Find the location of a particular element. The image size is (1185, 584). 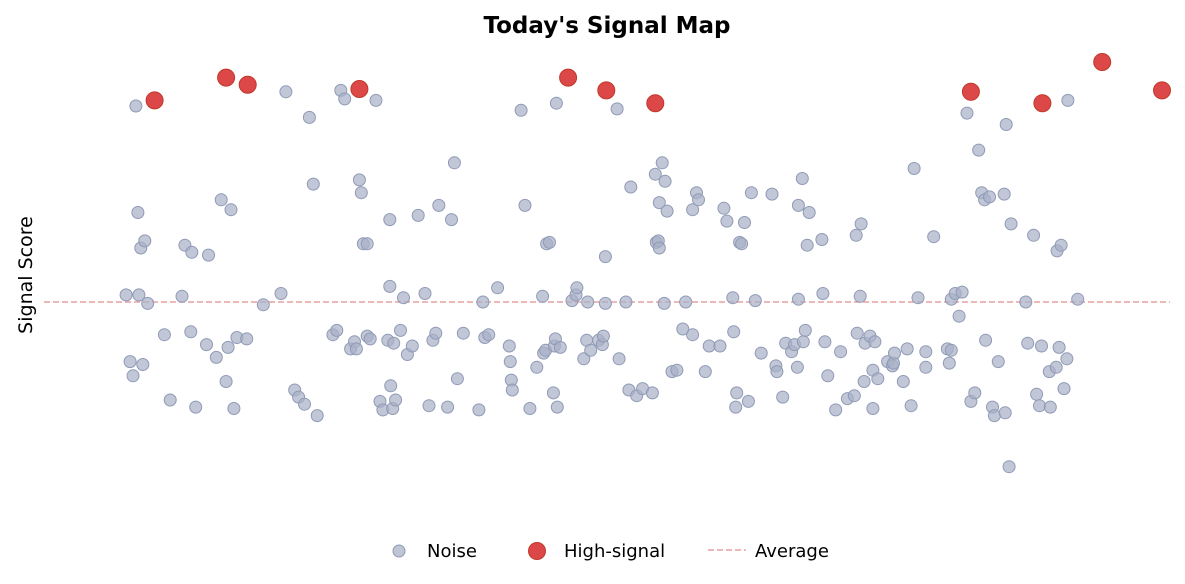

legend-noise-marker is located at coordinates (399, 551).